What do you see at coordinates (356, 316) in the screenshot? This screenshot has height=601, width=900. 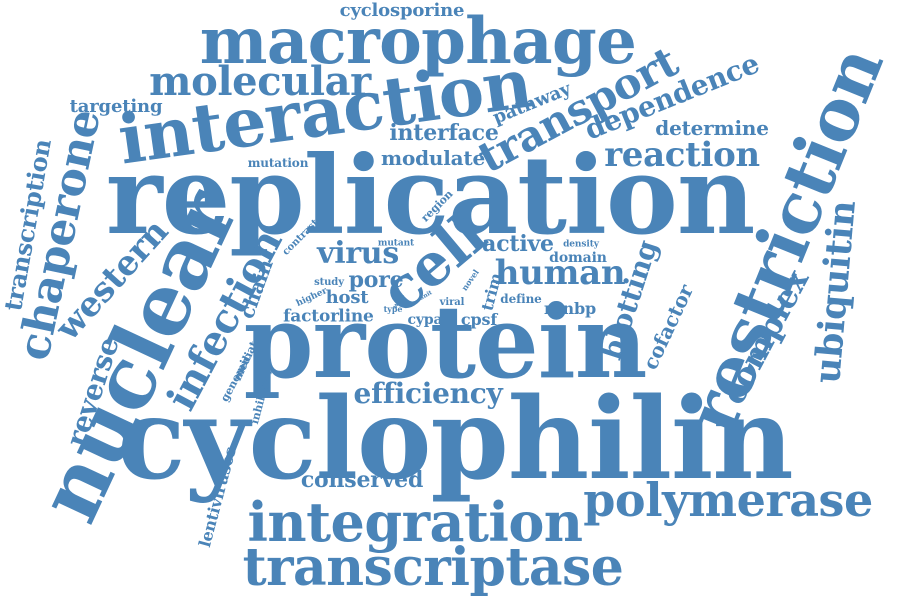 I see `word-line: line` at bounding box center [356, 316].